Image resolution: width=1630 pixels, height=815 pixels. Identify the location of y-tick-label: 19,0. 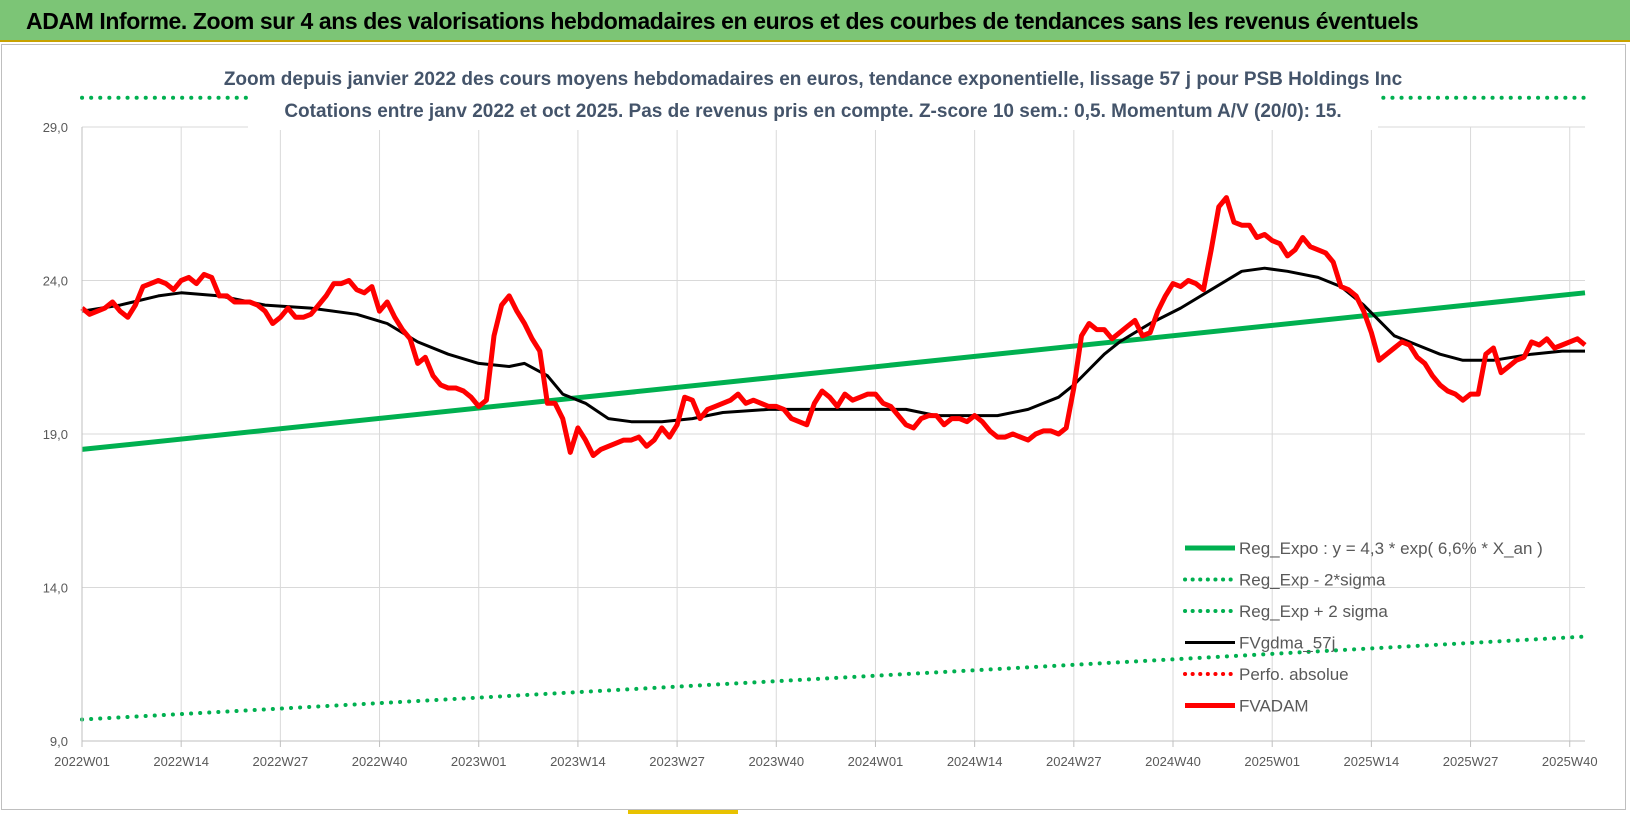
(55, 434).